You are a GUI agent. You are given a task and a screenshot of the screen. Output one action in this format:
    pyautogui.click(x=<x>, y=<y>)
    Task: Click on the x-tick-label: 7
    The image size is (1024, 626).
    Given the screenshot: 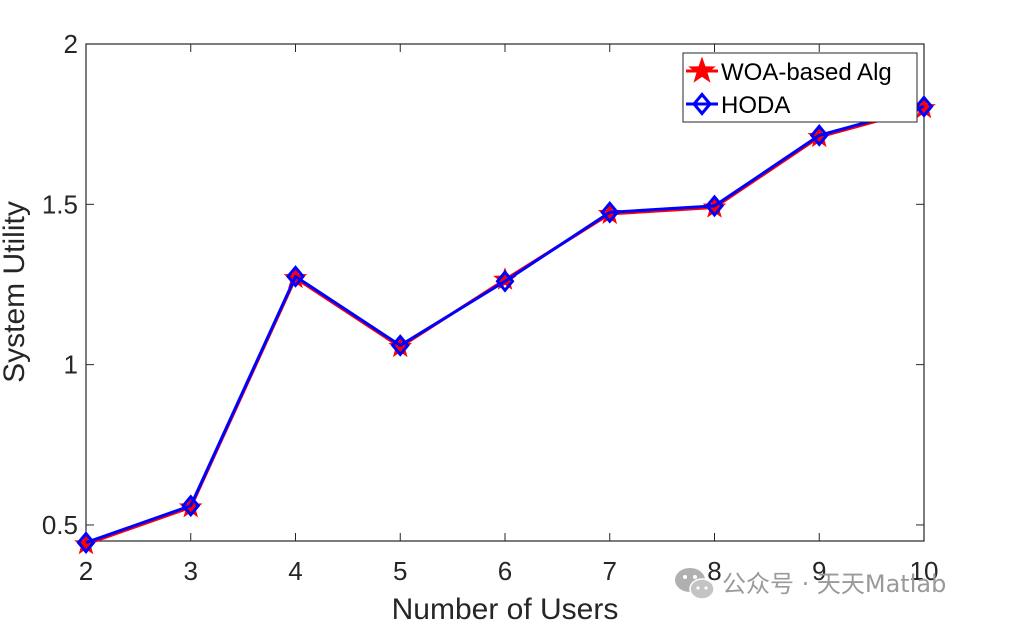 What is the action you would take?
    pyautogui.click(x=610, y=571)
    